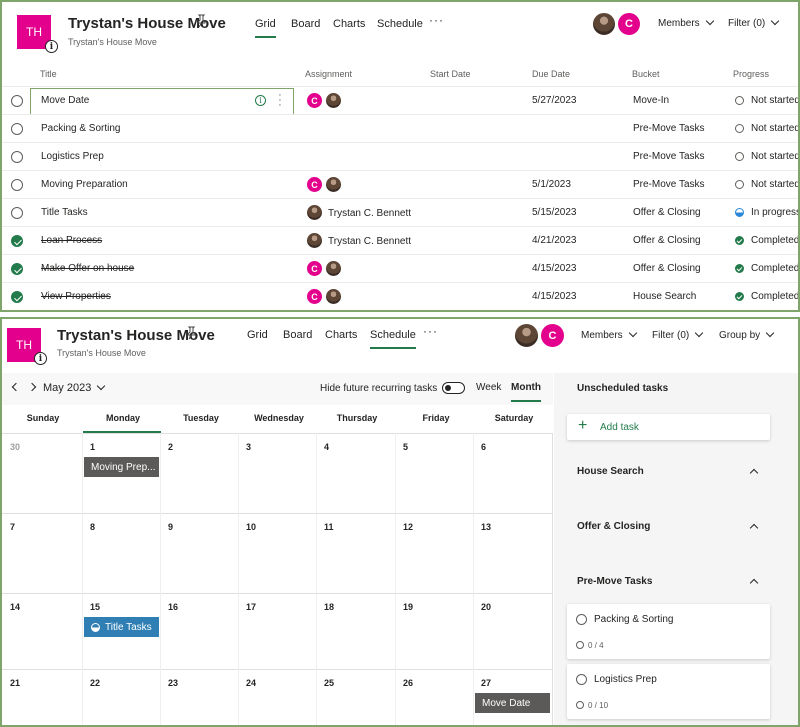  I want to click on task-title: Loan Process, so click(72, 240).